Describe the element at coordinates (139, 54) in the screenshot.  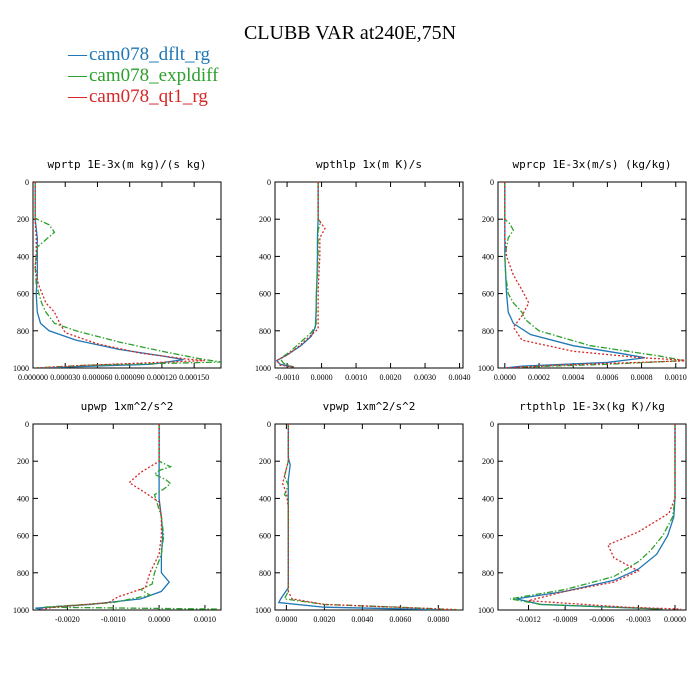
I see `legend-entry: — cam078_dflt_rg` at that location.